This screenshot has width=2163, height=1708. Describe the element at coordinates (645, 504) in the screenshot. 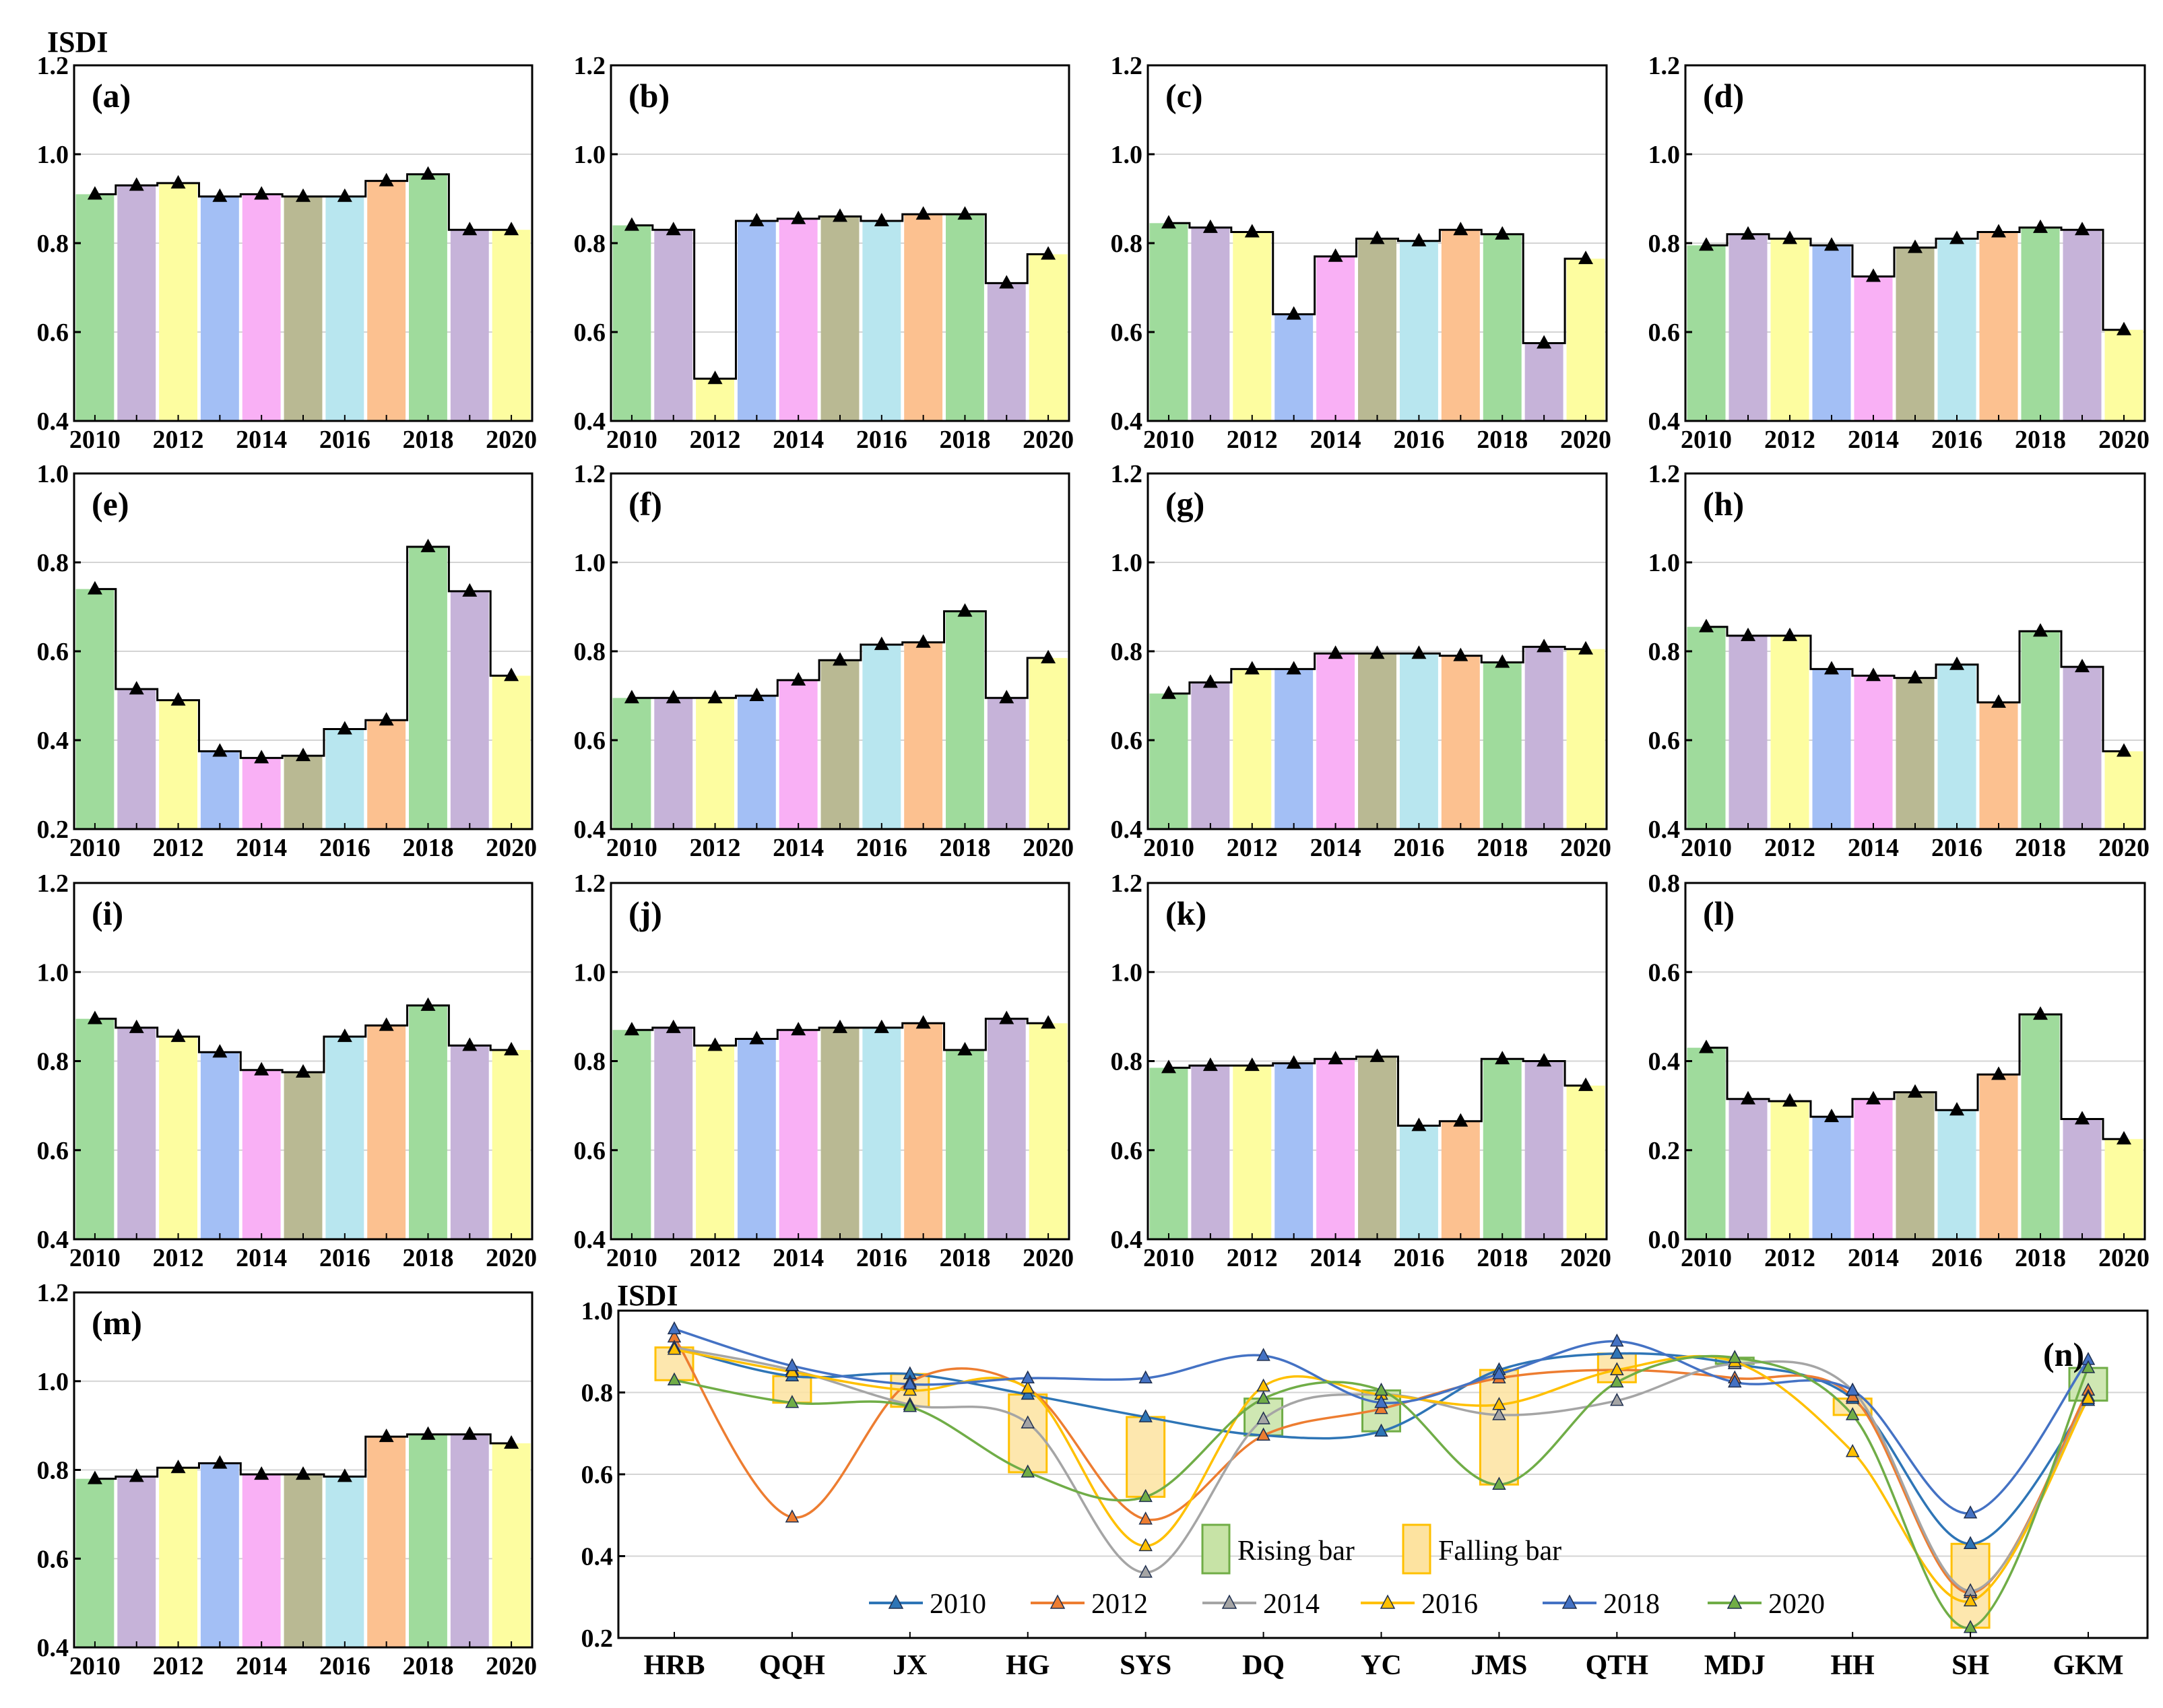

I see `panel-label: (f)` at that location.